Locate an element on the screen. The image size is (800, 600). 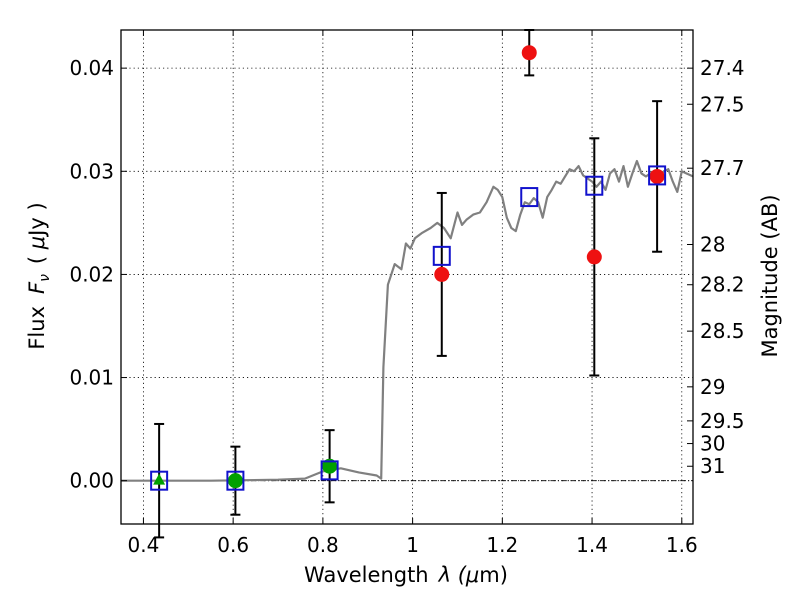
x-axis-title-main: Wavelength is located at coordinates (366, 575).